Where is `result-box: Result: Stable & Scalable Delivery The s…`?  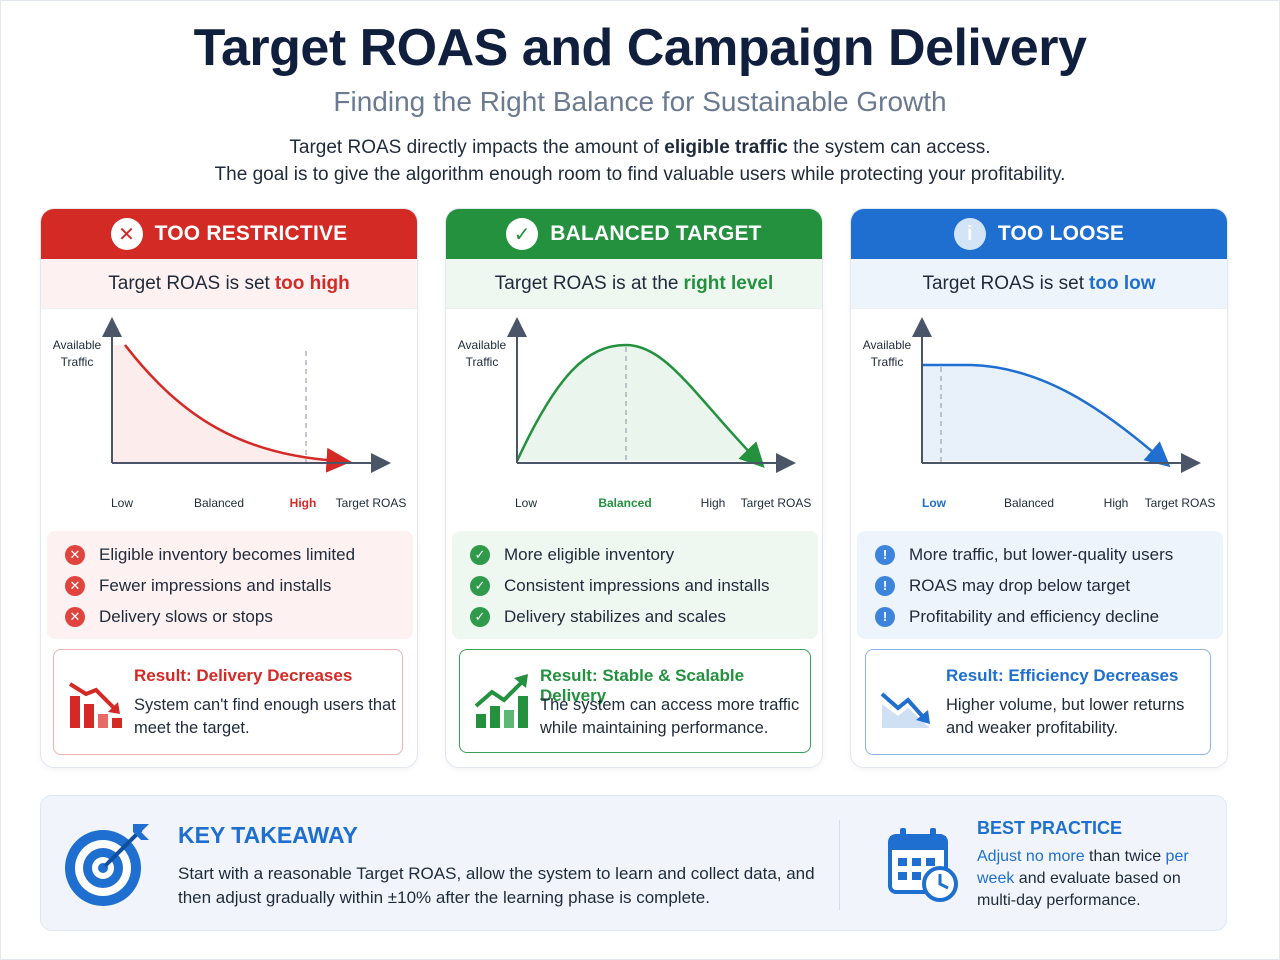 result-box: Result: Stable & Scalable Delivery The s… is located at coordinates (635, 701).